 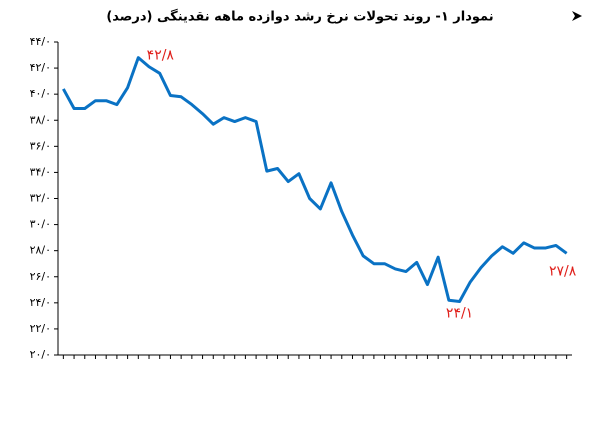 What do you see at coordinates (459, 314) in the screenshot?
I see `value-label: ۲۴/۱` at bounding box center [459, 314].